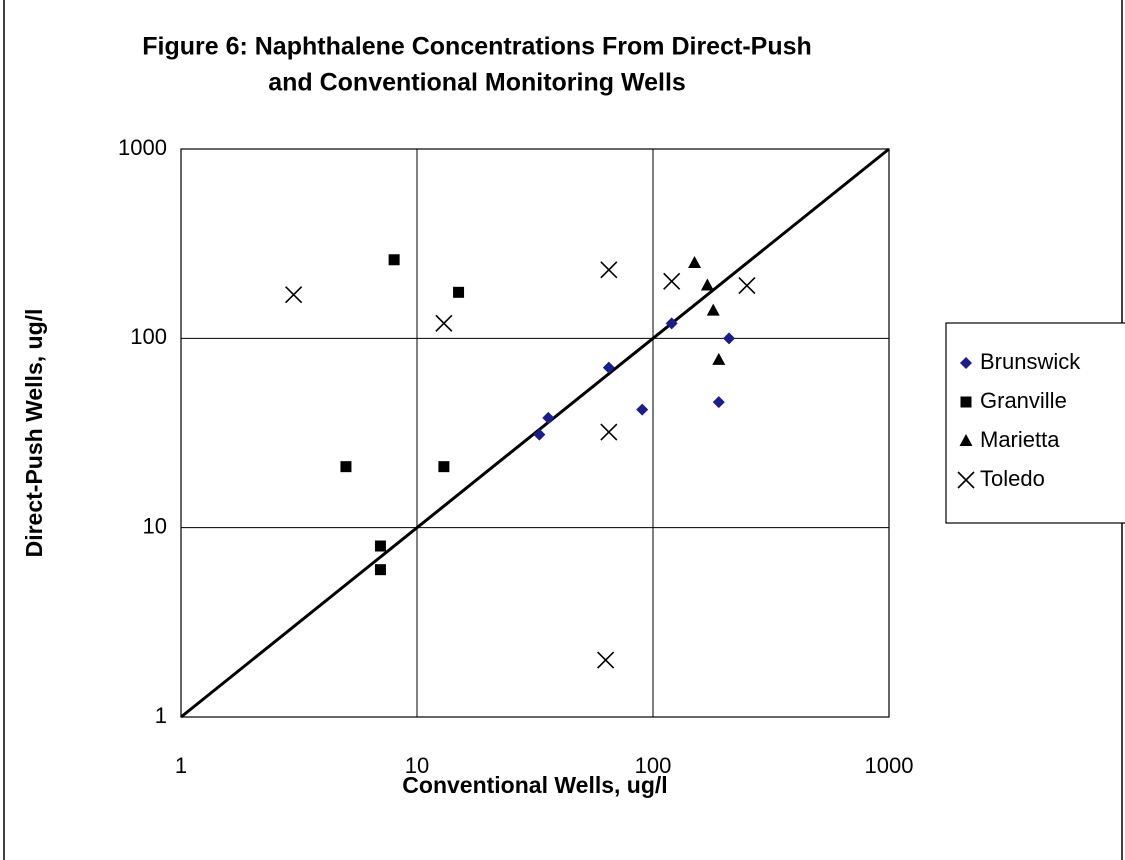  Describe the element at coordinates (161, 715) in the screenshot. I see `y-tick-label: 1` at that location.